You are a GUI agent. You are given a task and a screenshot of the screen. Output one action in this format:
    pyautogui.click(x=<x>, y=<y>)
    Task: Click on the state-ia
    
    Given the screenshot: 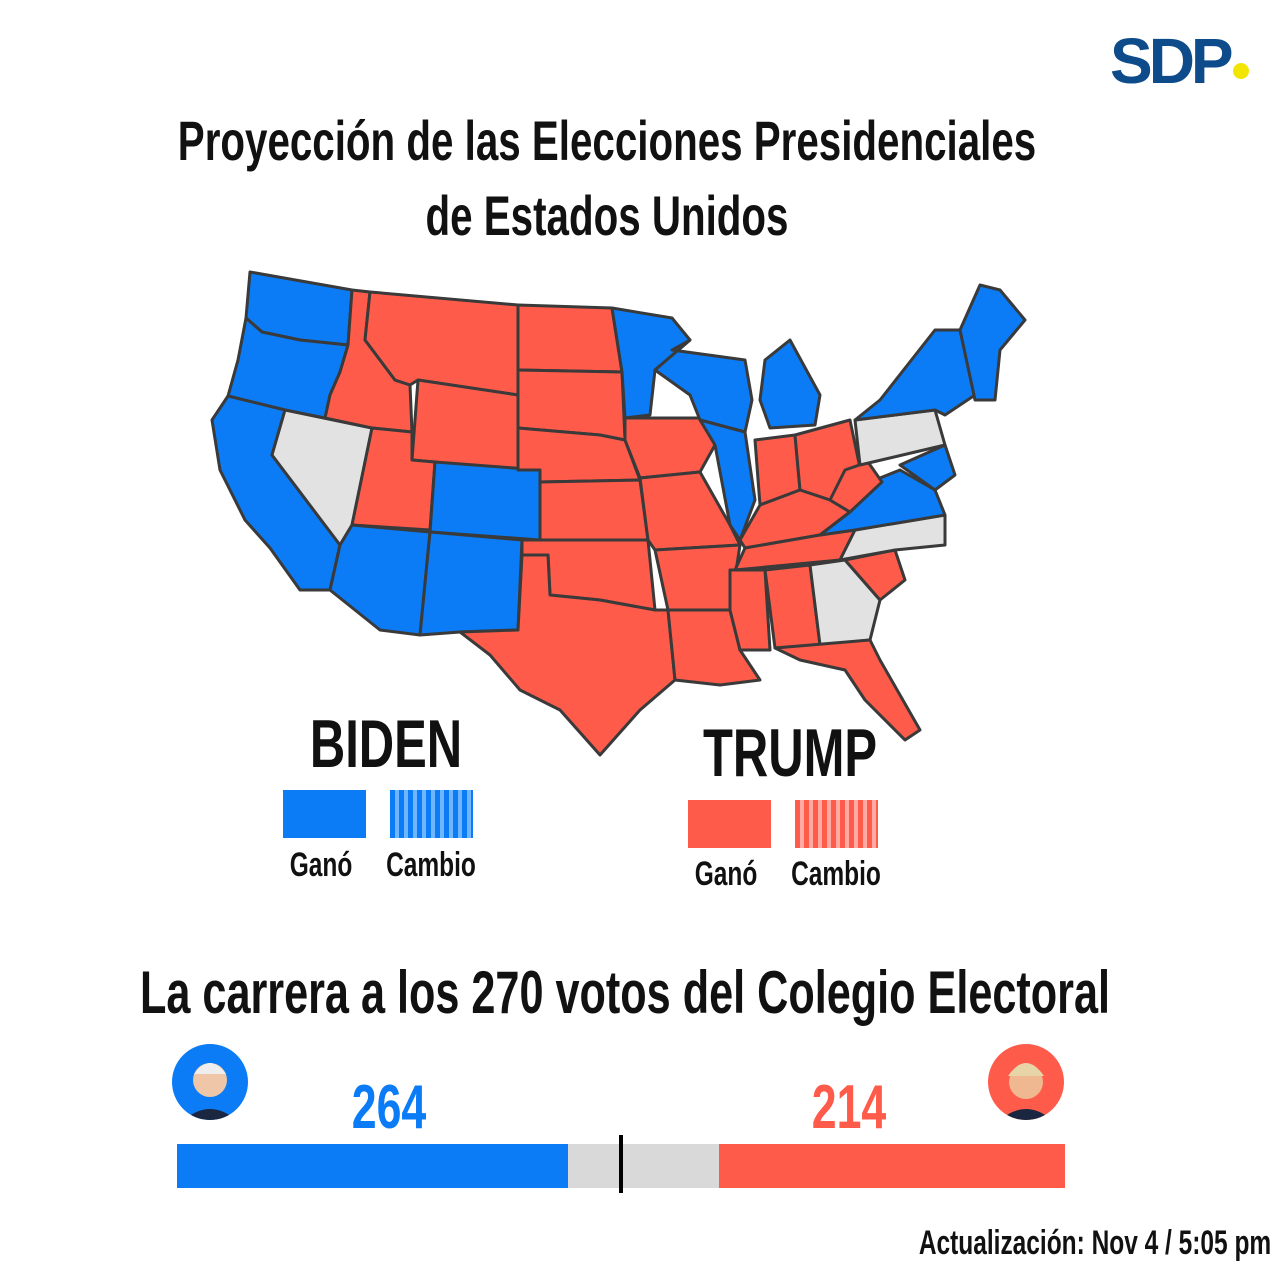 What is the action you would take?
    pyautogui.click(x=670, y=448)
    